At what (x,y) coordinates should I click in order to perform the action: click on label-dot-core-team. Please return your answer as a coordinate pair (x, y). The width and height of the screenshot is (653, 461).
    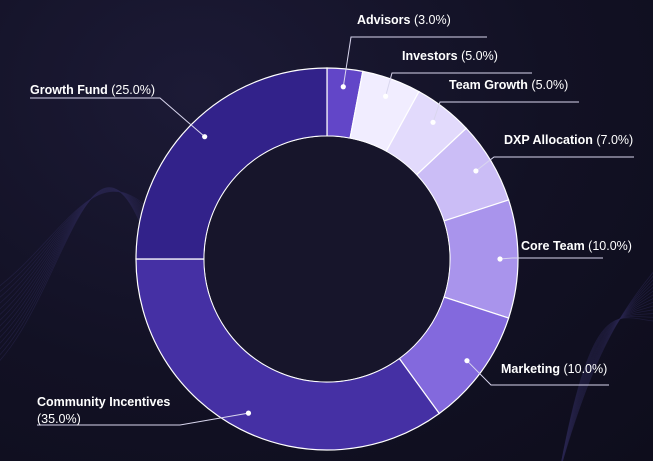
    Looking at the image, I should click on (500, 259).